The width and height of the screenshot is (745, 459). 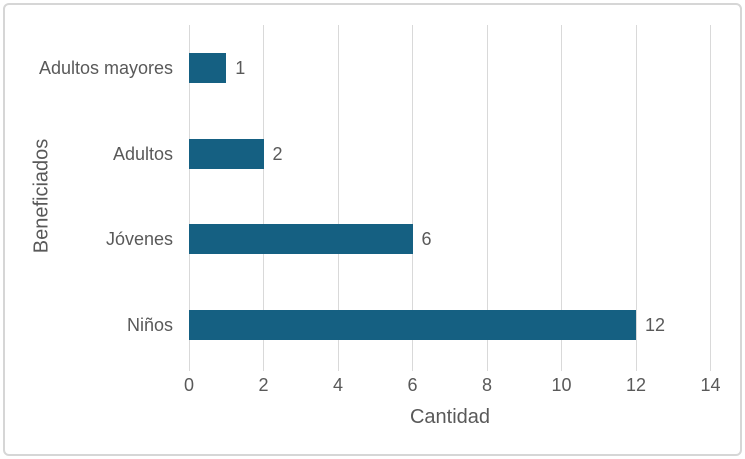 What do you see at coordinates (188, 385) in the screenshot?
I see `x-tick-label: 0` at bounding box center [188, 385].